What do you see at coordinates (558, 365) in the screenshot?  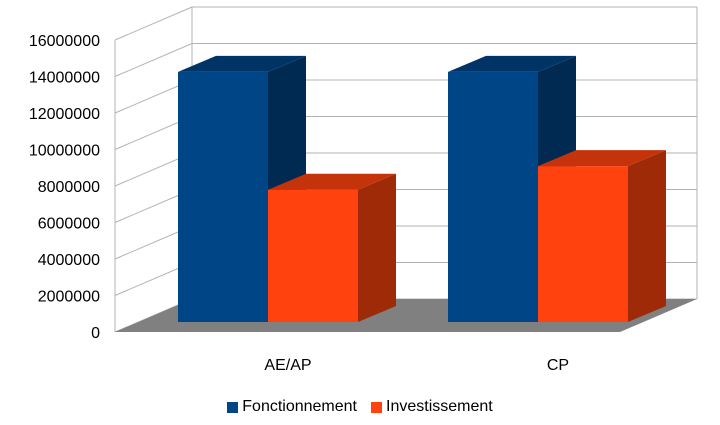 I see `x-category-label: CP` at bounding box center [558, 365].